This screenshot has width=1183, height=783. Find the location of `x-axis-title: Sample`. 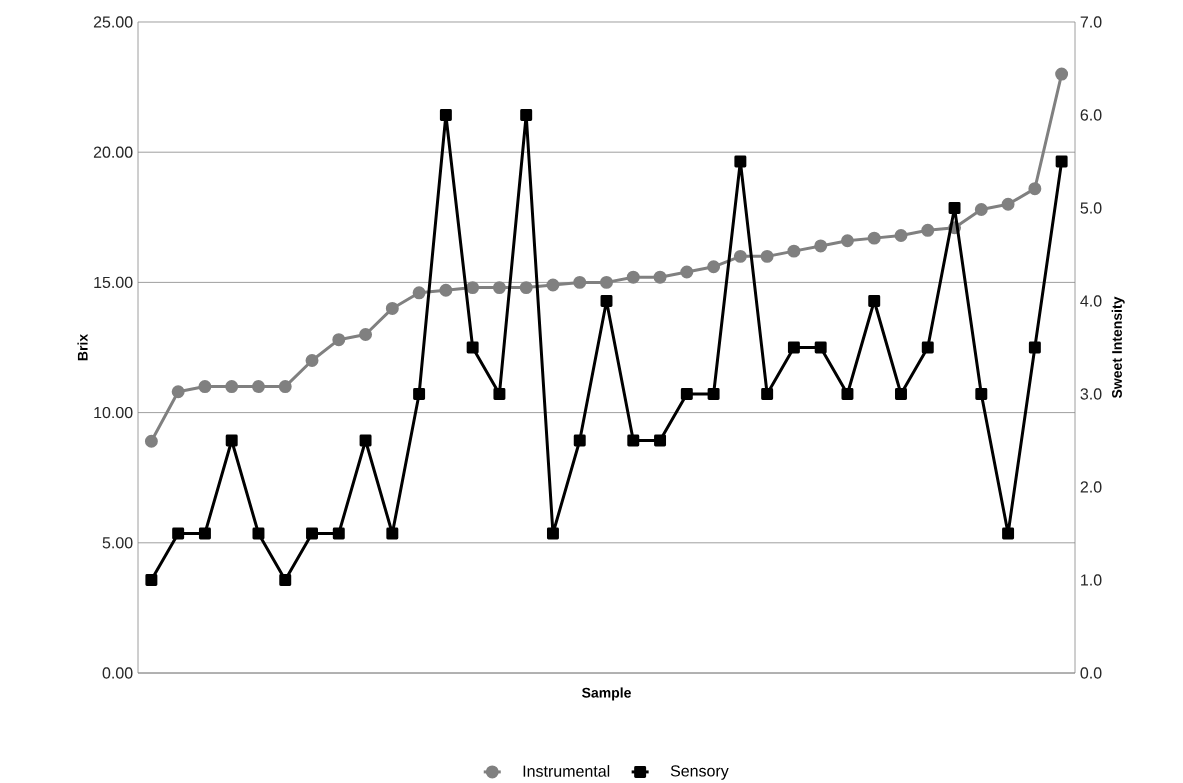

x-axis-title: Sample is located at coordinates (606, 694).